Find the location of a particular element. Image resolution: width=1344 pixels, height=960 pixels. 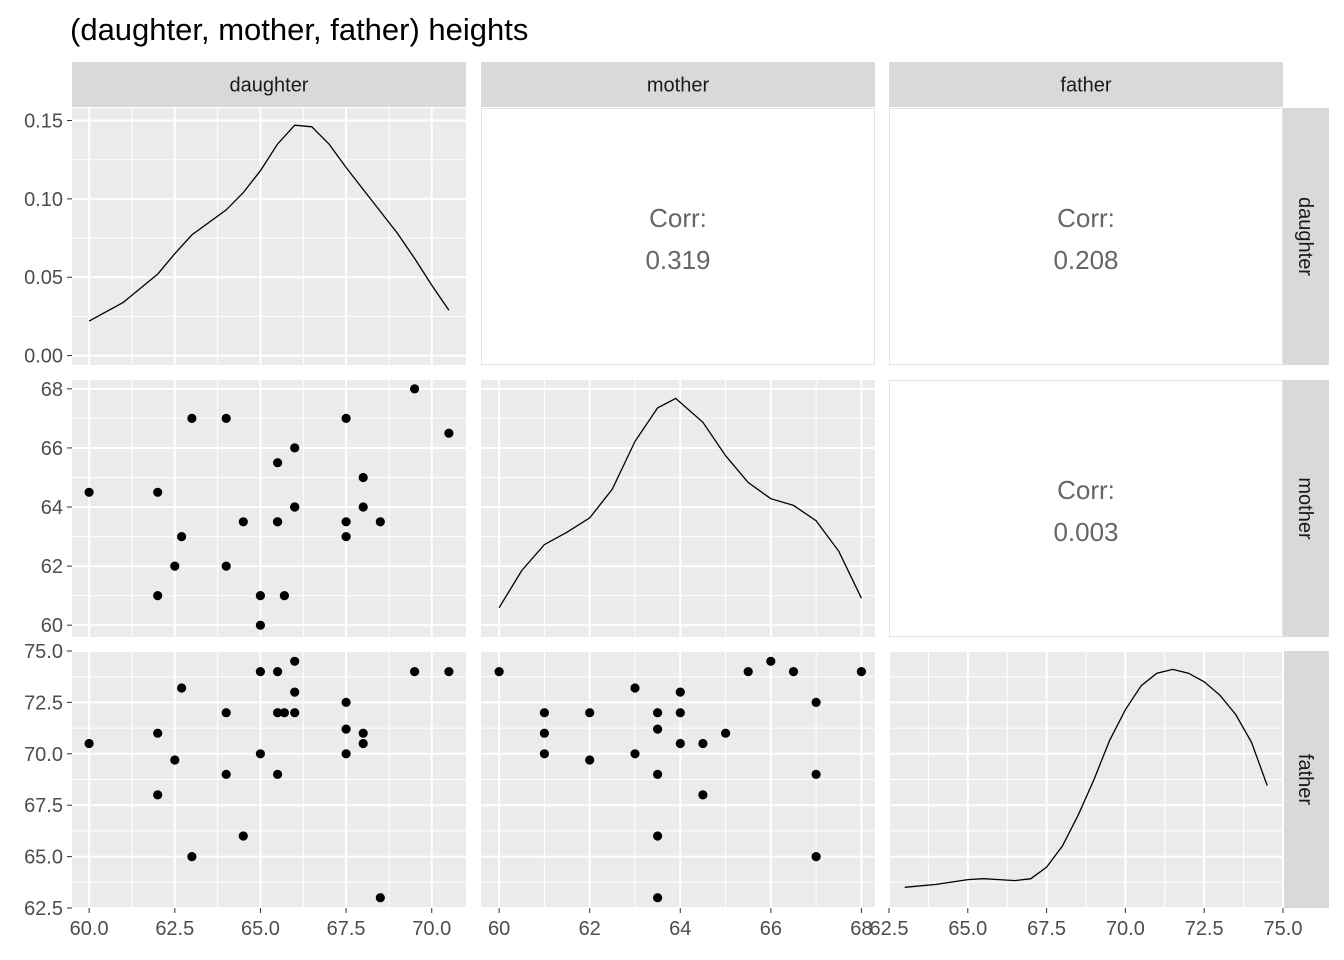

strip-top-daughter is located at coordinates (269, 84).